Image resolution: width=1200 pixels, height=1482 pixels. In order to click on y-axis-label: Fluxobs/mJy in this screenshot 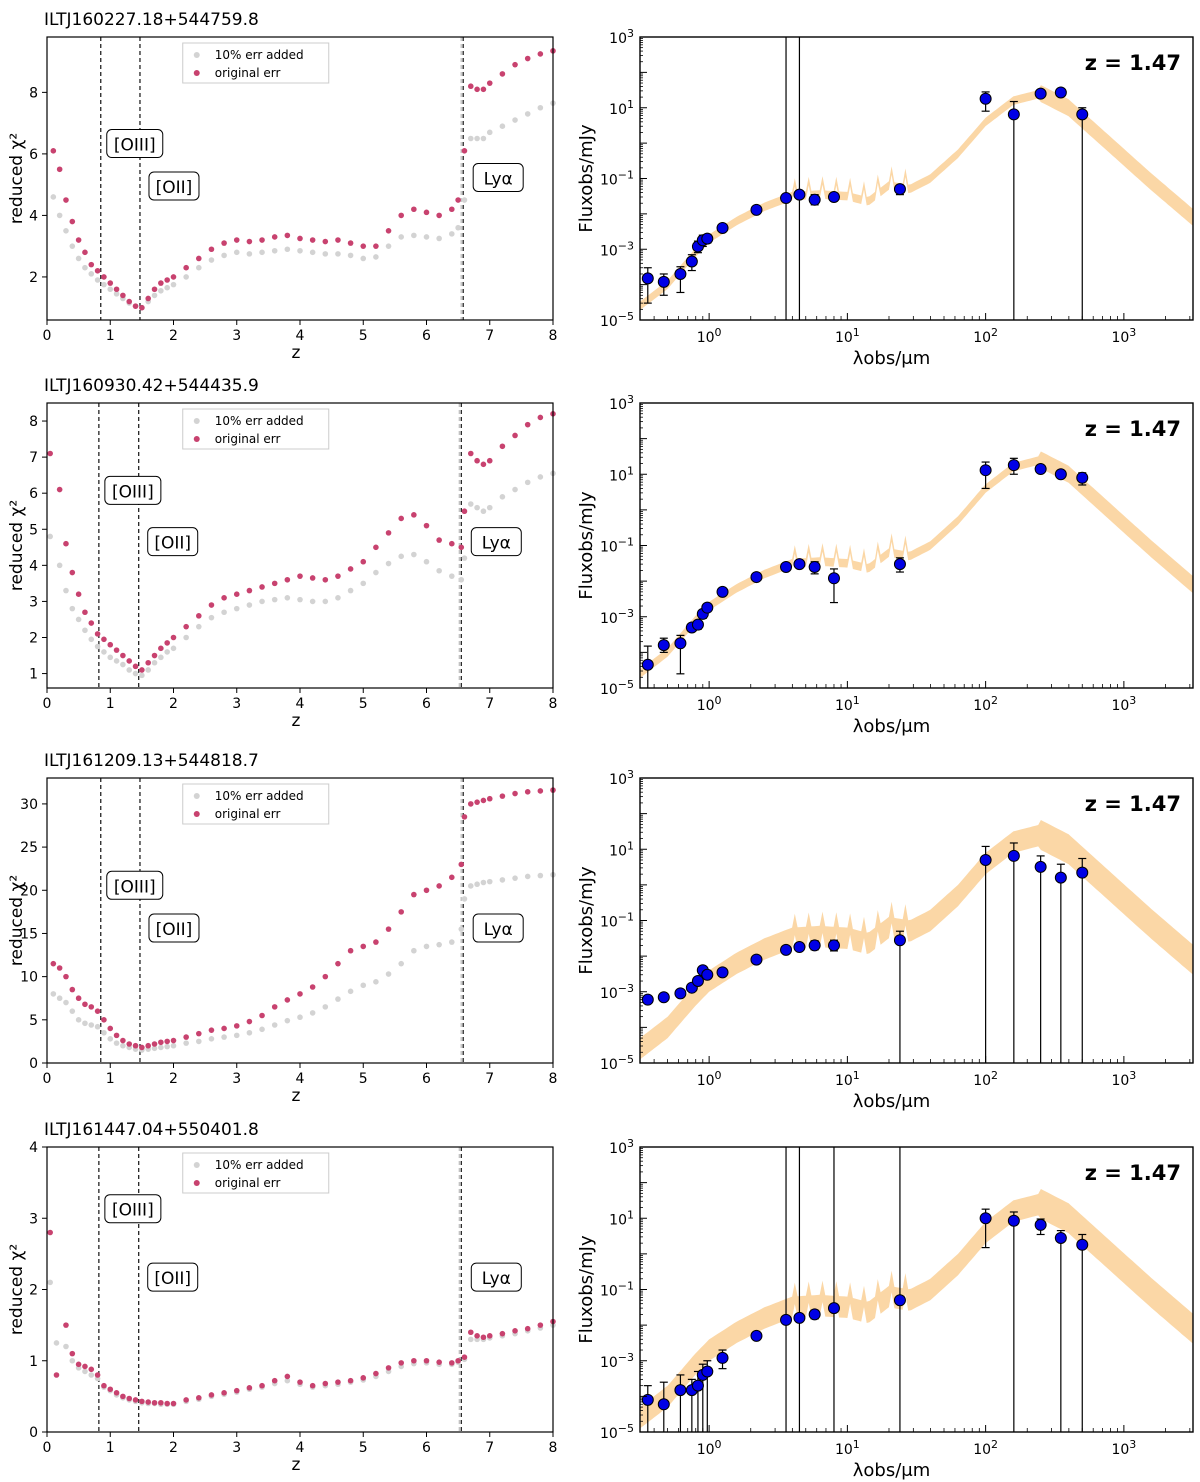, I will do `click(586, 178)`.